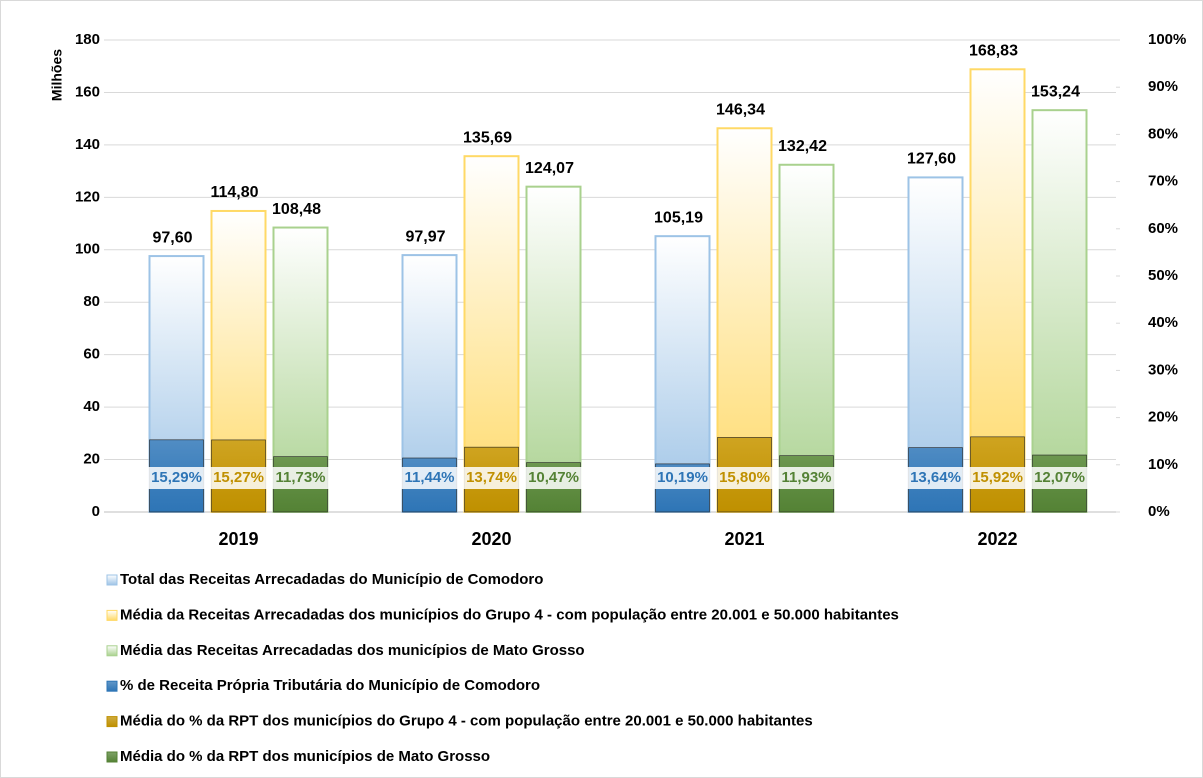 The width and height of the screenshot is (1203, 778). Describe the element at coordinates (1163, 464) in the screenshot. I see `y2-tick-label: 10%` at that location.